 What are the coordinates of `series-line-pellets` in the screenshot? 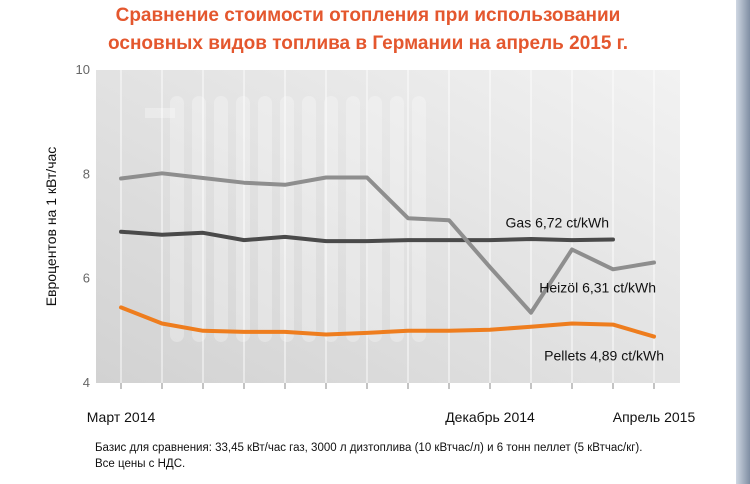 It's located at (387, 322).